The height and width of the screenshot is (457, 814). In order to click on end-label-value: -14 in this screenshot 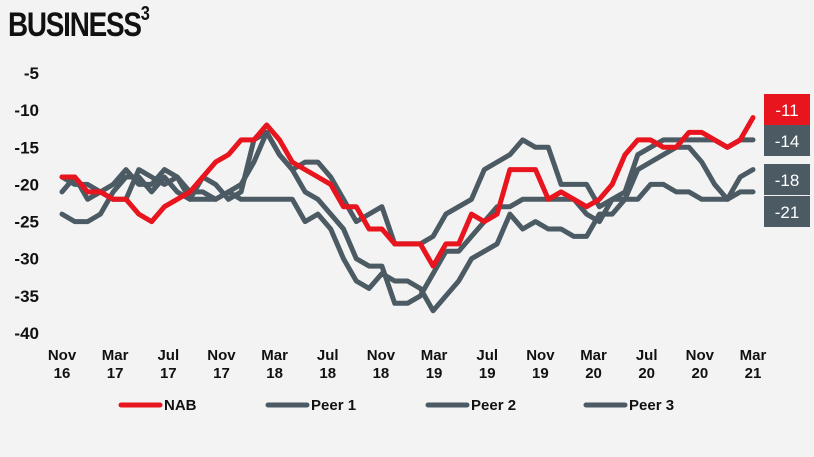, I will do `click(787, 141)`.